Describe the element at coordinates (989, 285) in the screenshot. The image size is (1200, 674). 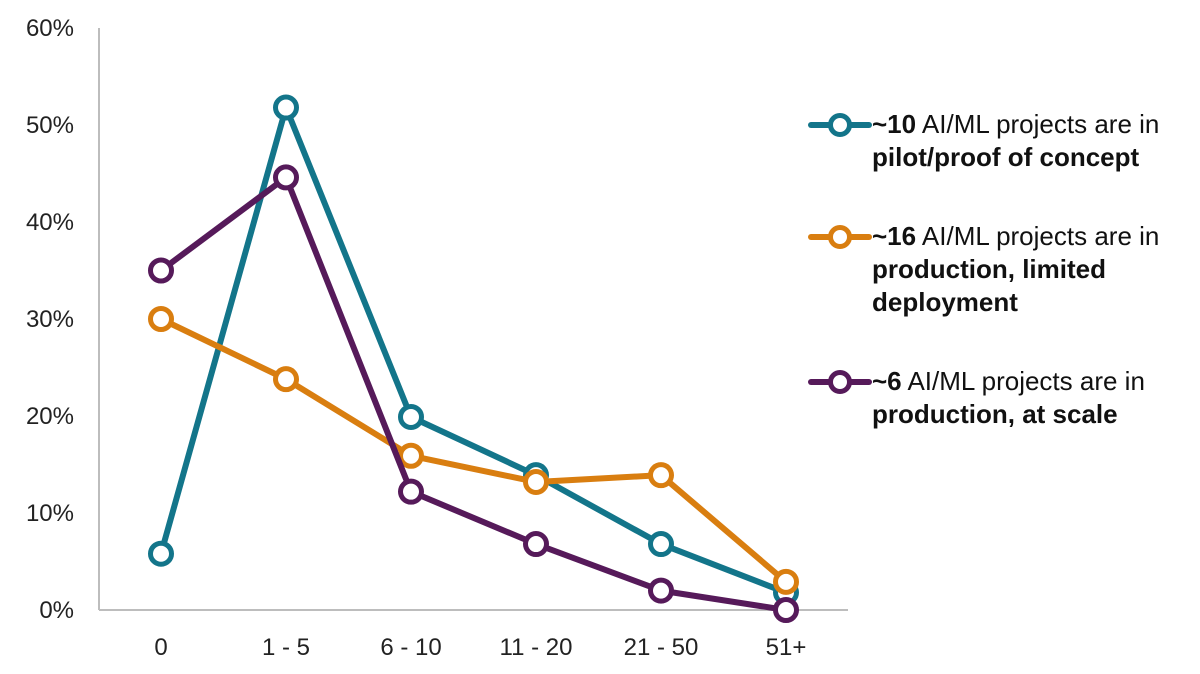
I see `legend-text-part: production, limited deployment` at that location.